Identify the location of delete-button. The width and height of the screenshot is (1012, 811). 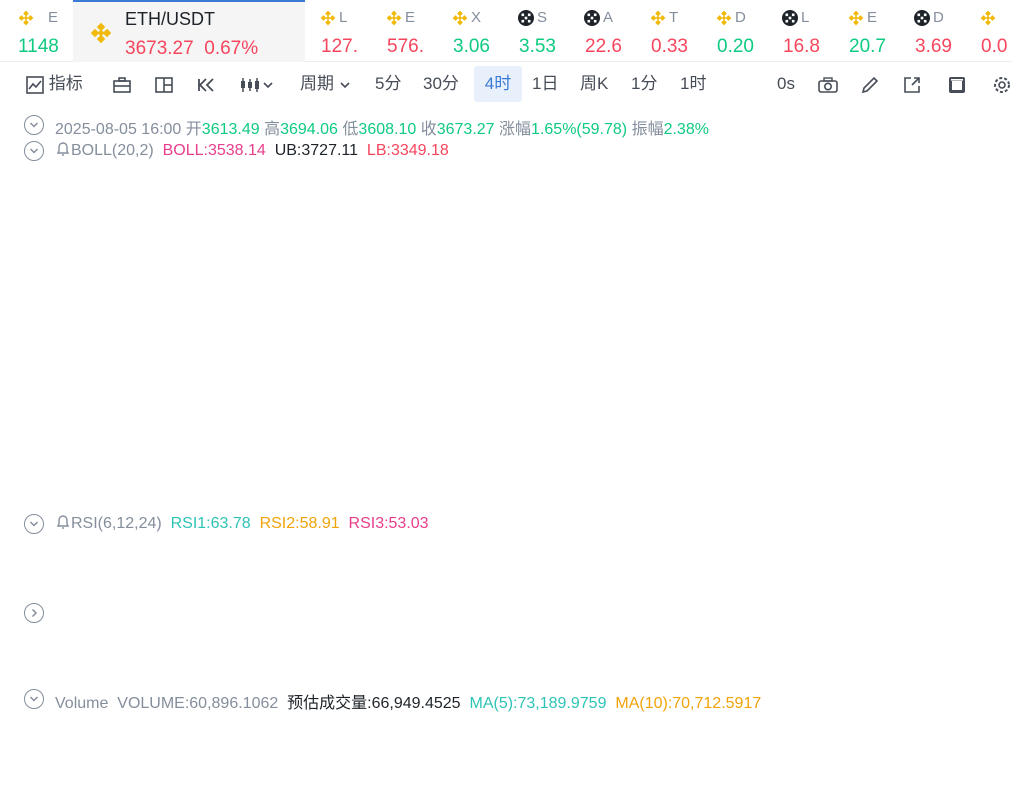
(957, 84).